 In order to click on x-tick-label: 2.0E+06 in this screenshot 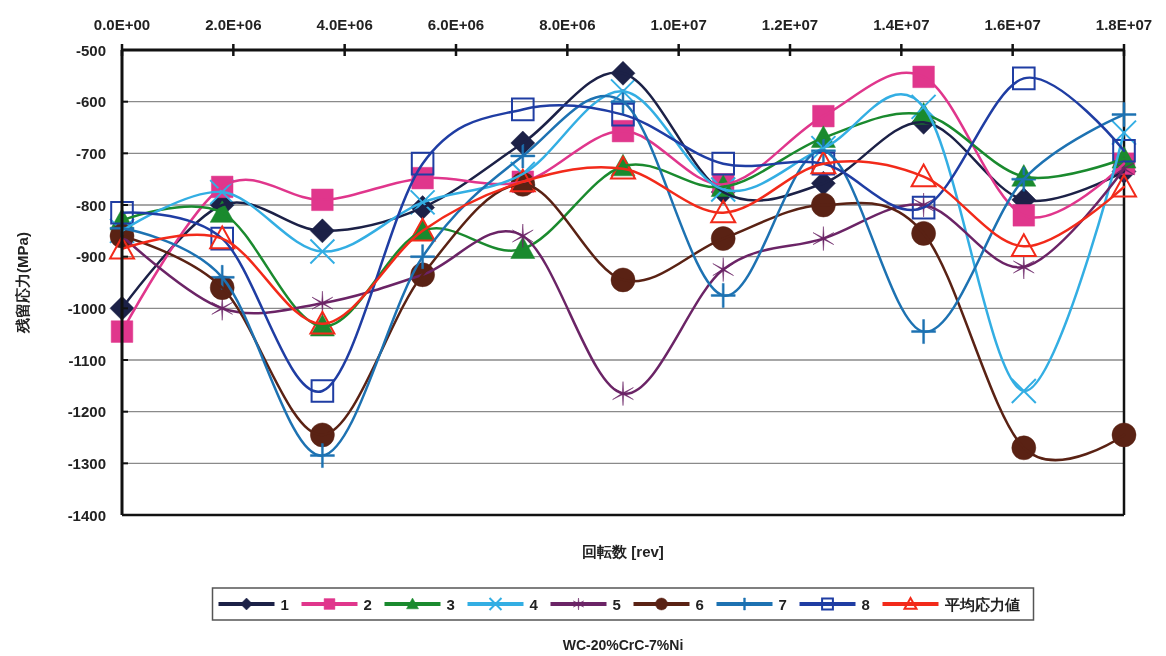, I will do `click(233, 24)`.